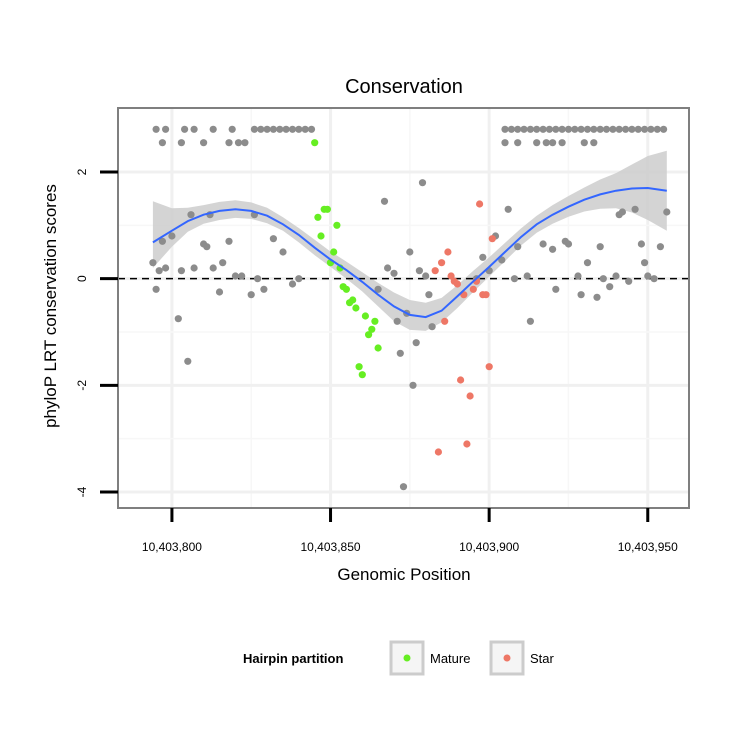 The width and height of the screenshot is (750, 750). What do you see at coordinates (293, 658) in the screenshot?
I see `legend-title: Hairpin partition` at bounding box center [293, 658].